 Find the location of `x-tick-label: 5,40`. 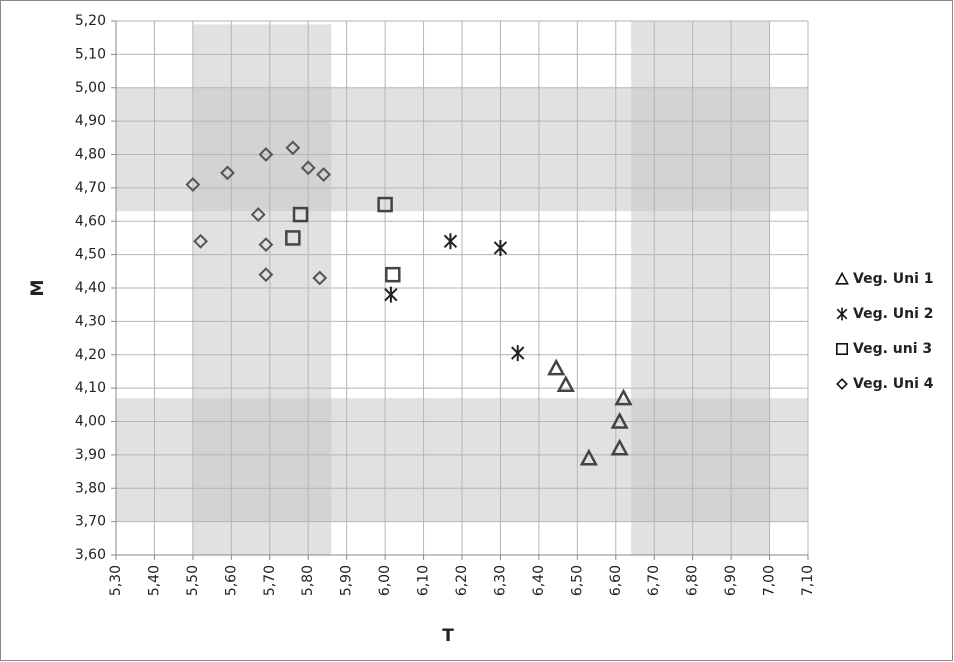

x-tick-label: 5,40 is located at coordinates (154, 580).